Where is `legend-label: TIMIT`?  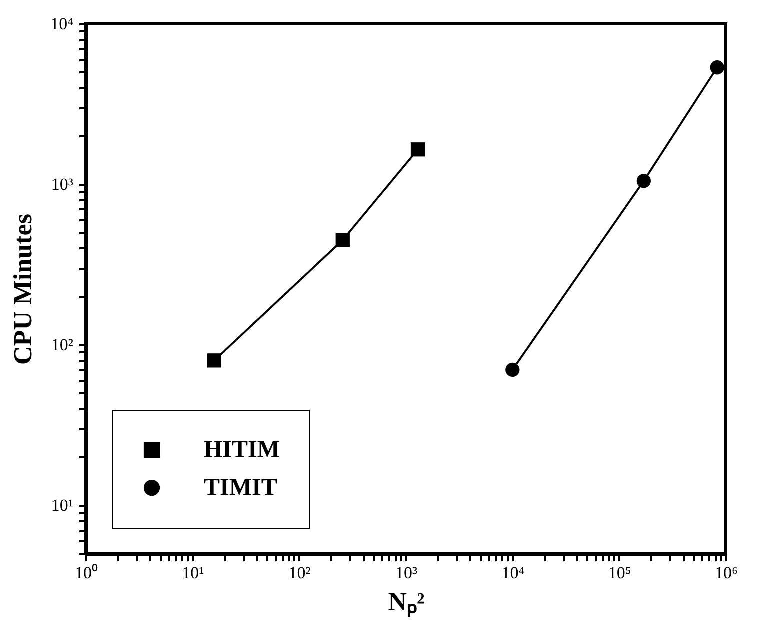 legend-label: TIMIT is located at coordinates (241, 488).